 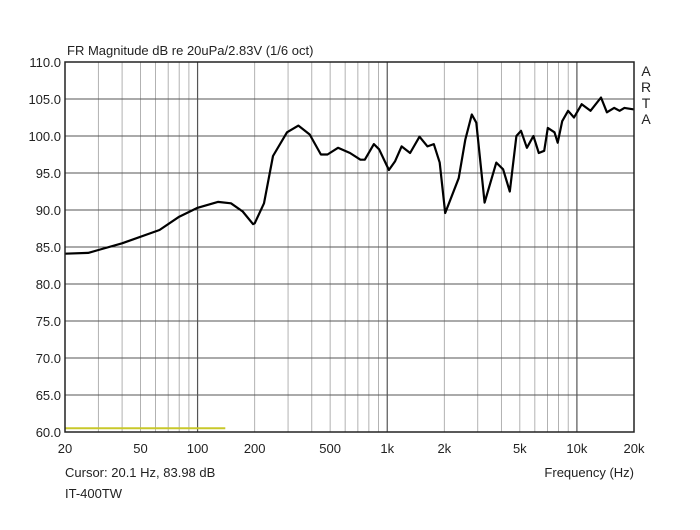 What do you see at coordinates (65, 448) in the screenshot?
I see `x-tick-label: 20` at bounding box center [65, 448].